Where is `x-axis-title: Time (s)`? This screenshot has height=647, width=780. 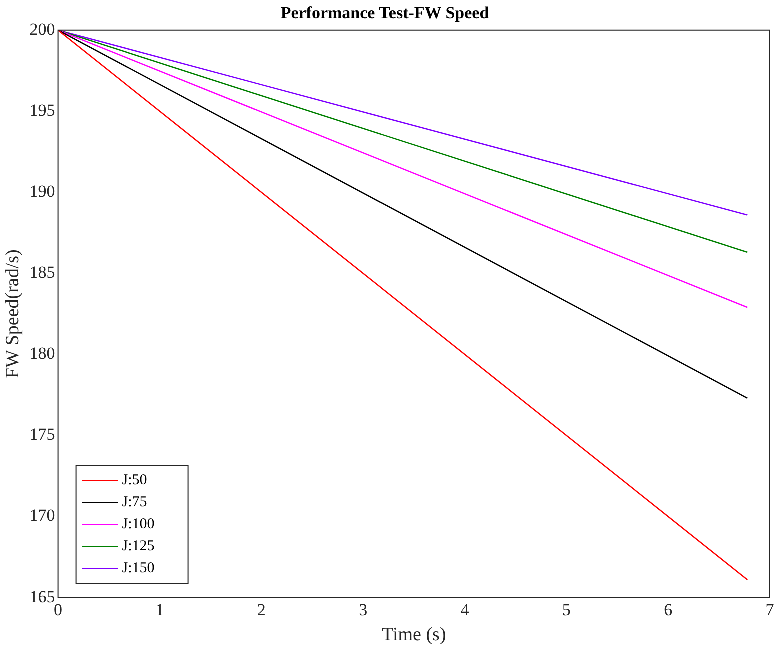
x-axis-title: Time (s) is located at coordinates (414, 635).